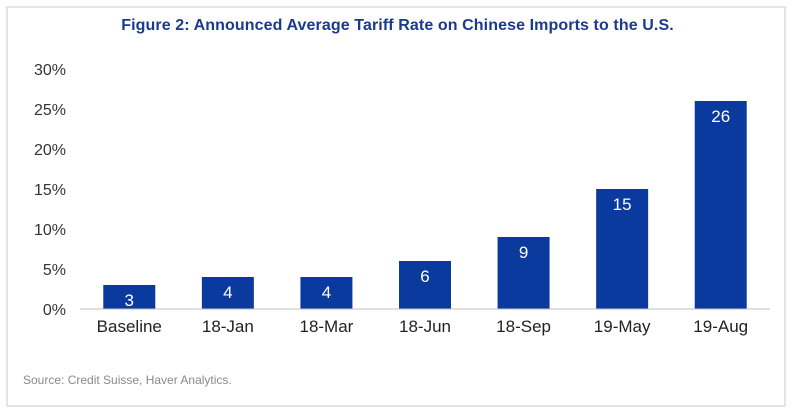  Describe the element at coordinates (228, 326) in the screenshot. I see `x-tick-label: 18-Jan` at that location.